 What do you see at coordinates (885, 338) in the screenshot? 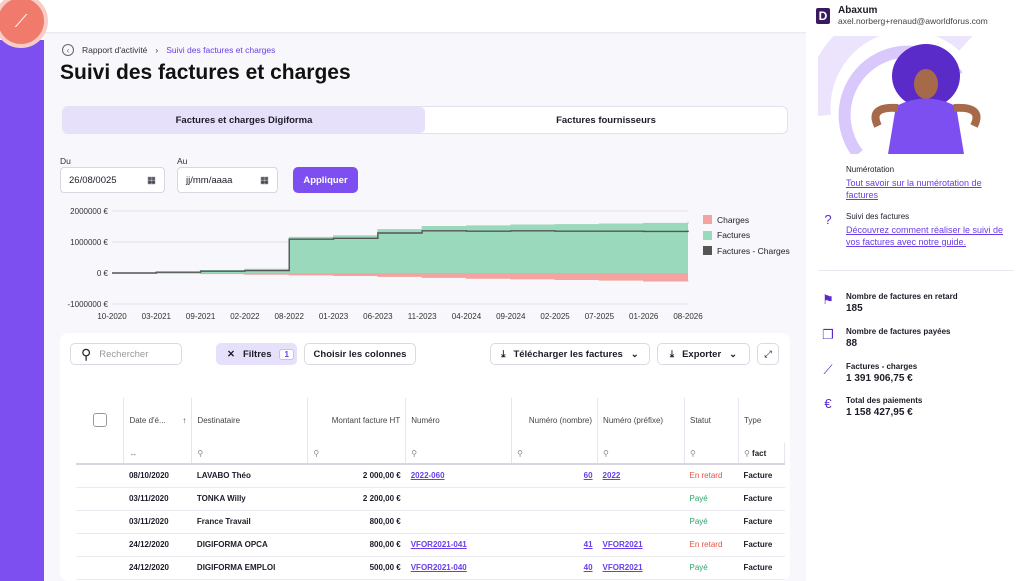
I see `stat-paid: ❐ Nombre de factures payées 88` at bounding box center [885, 338].